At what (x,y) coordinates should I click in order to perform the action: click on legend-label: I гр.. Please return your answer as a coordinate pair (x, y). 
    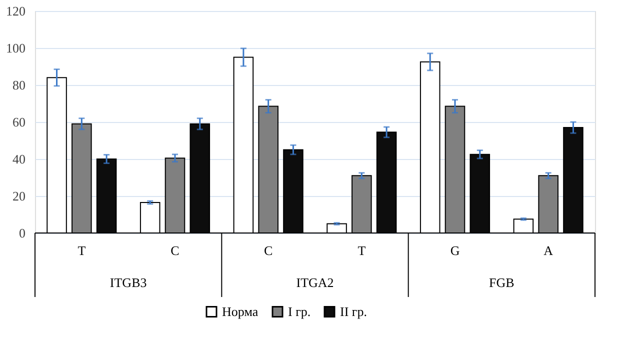
    Looking at the image, I should click on (299, 311).